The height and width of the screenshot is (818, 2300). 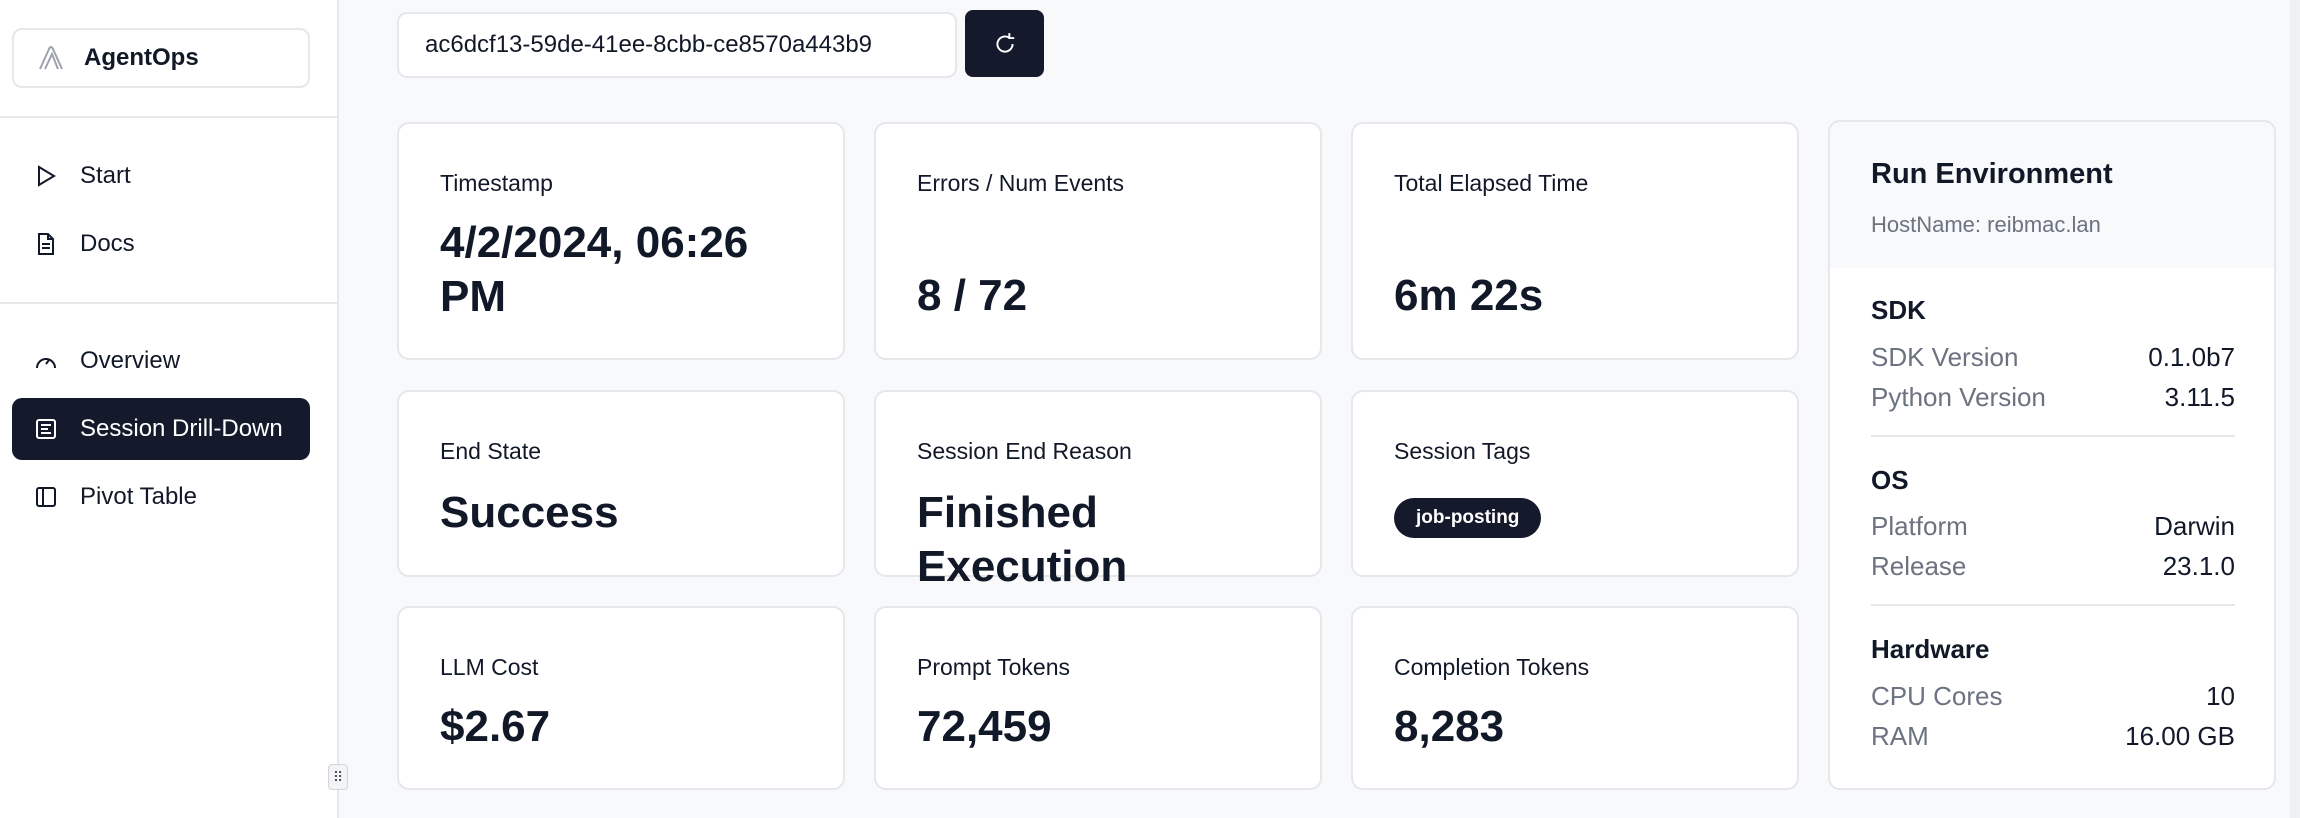 I want to click on hardware-section-title: Hardware, so click(x=1930, y=649).